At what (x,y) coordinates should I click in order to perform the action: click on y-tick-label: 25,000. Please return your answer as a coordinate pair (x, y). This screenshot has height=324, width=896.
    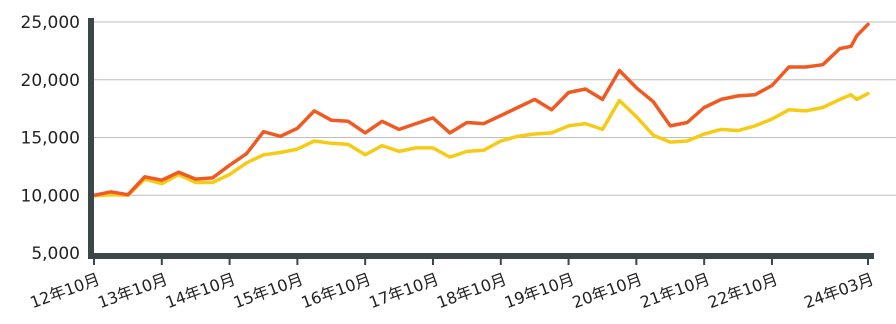
    Looking at the image, I should click on (50, 23).